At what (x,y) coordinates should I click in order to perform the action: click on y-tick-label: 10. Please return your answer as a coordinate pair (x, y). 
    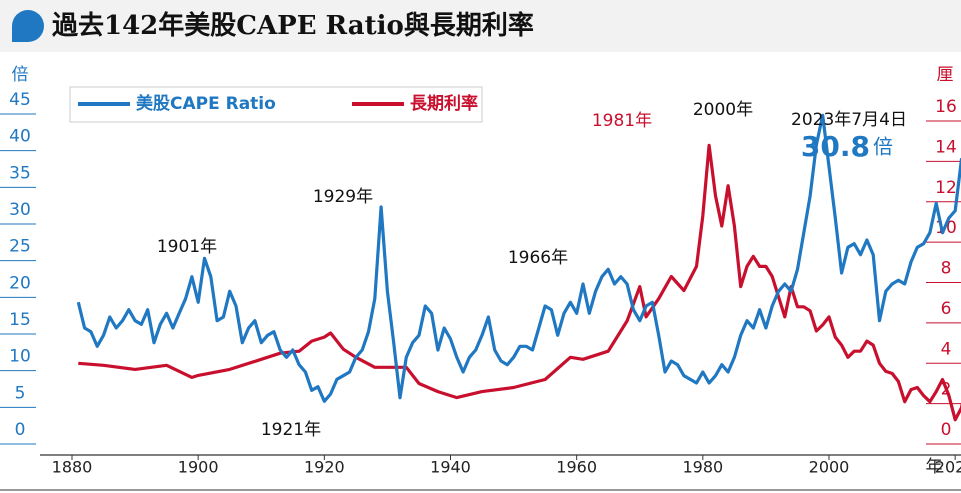
    Looking at the image, I should click on (20, 357).